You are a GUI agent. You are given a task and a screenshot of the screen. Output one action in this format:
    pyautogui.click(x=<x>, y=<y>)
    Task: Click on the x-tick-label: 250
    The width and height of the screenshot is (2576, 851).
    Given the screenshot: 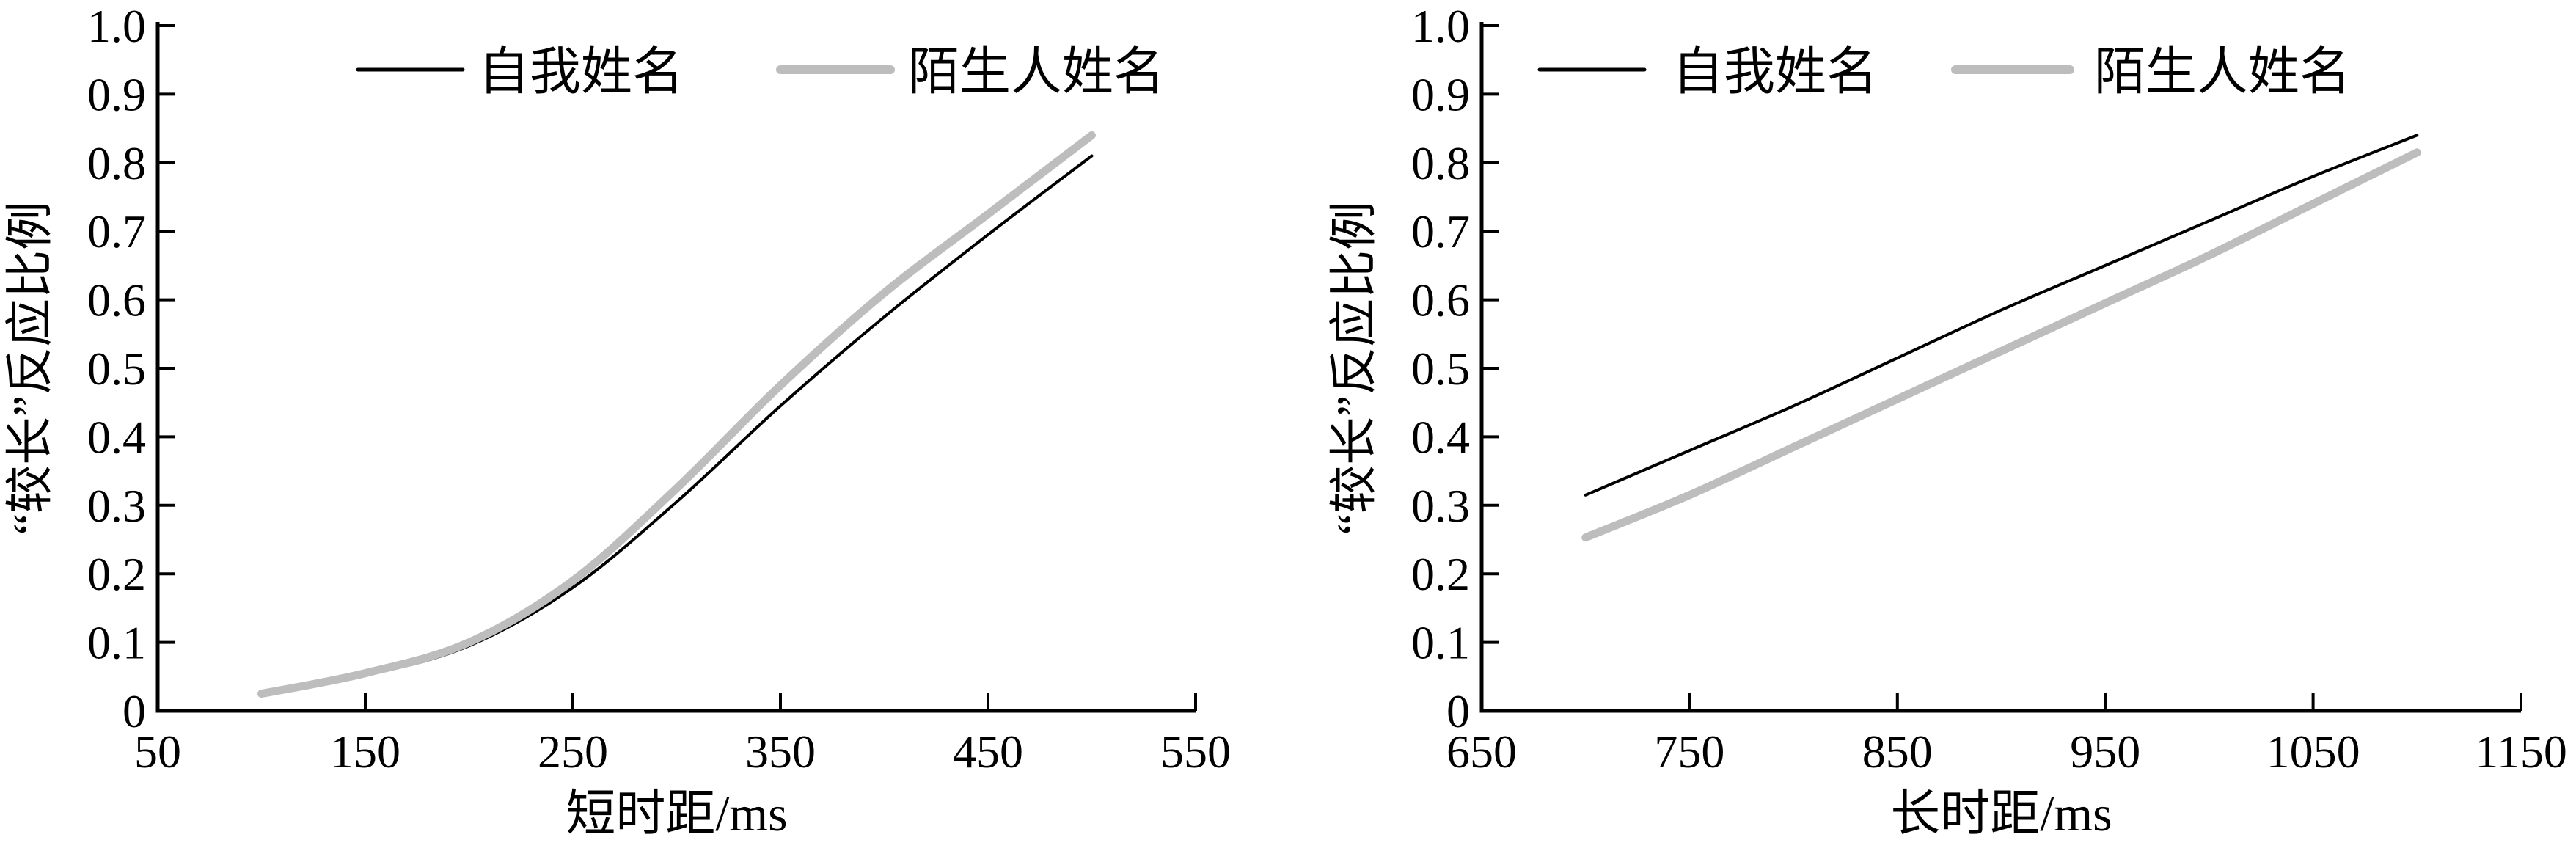 What is the action you would take?
    pyautogui.click(x=573, y=752)
    